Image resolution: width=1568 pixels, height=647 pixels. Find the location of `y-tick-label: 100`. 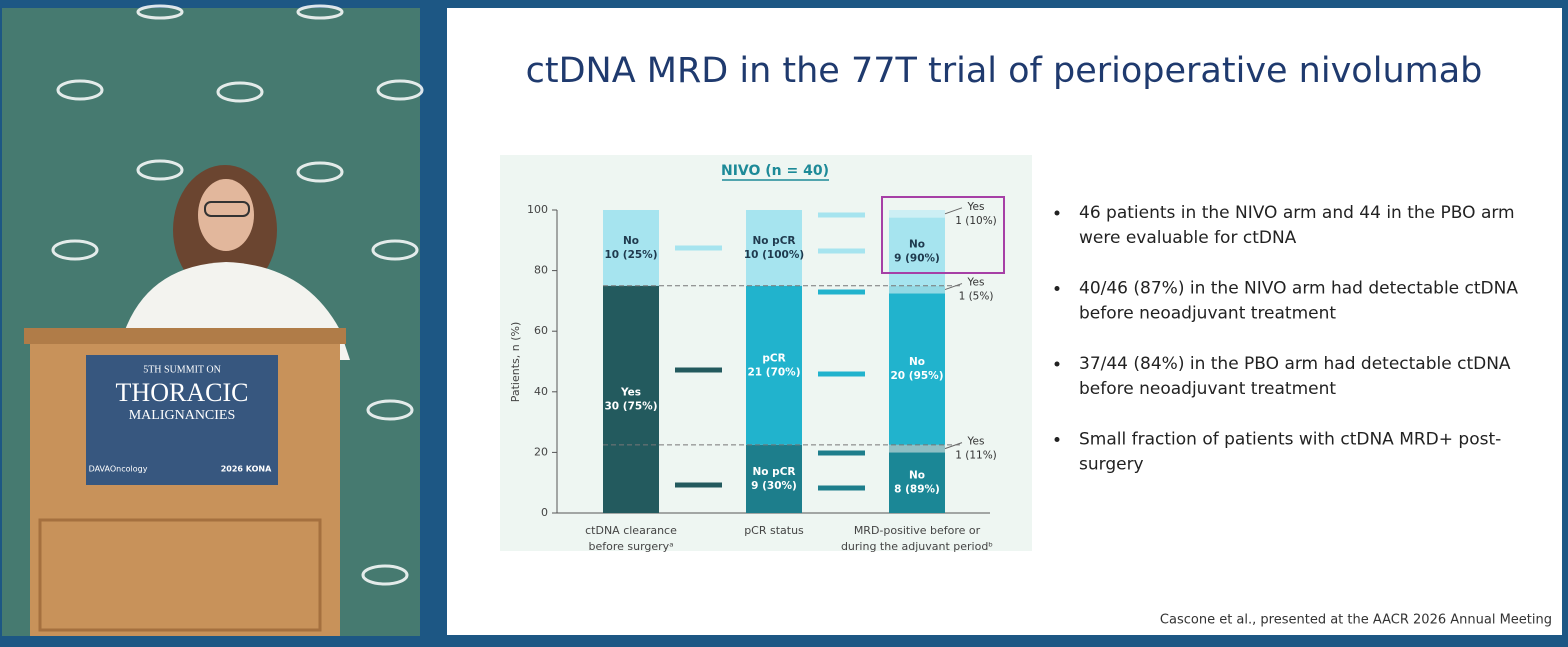

y-tick-label: 100 is located at coordinates (537, 209).